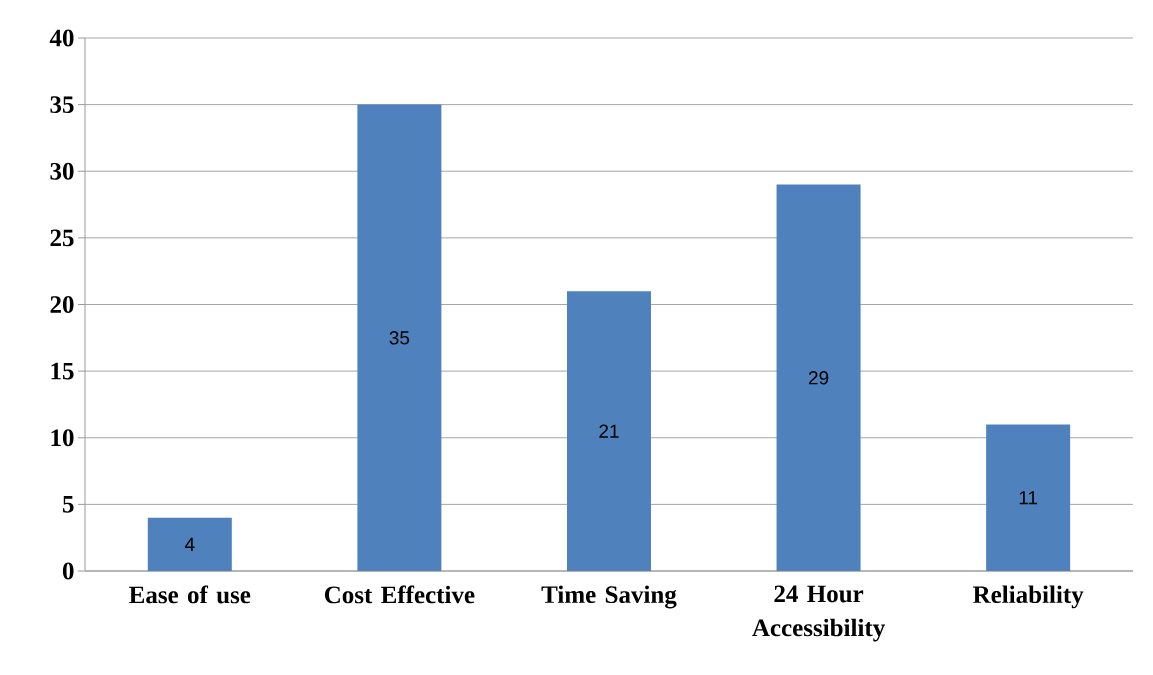 This screenshot has height=675, width=1153. What do you see at coordinates (1028, 597) in the screenshot?
I see `x-tick-label: Reliability` at bounding box center [1028, 597].